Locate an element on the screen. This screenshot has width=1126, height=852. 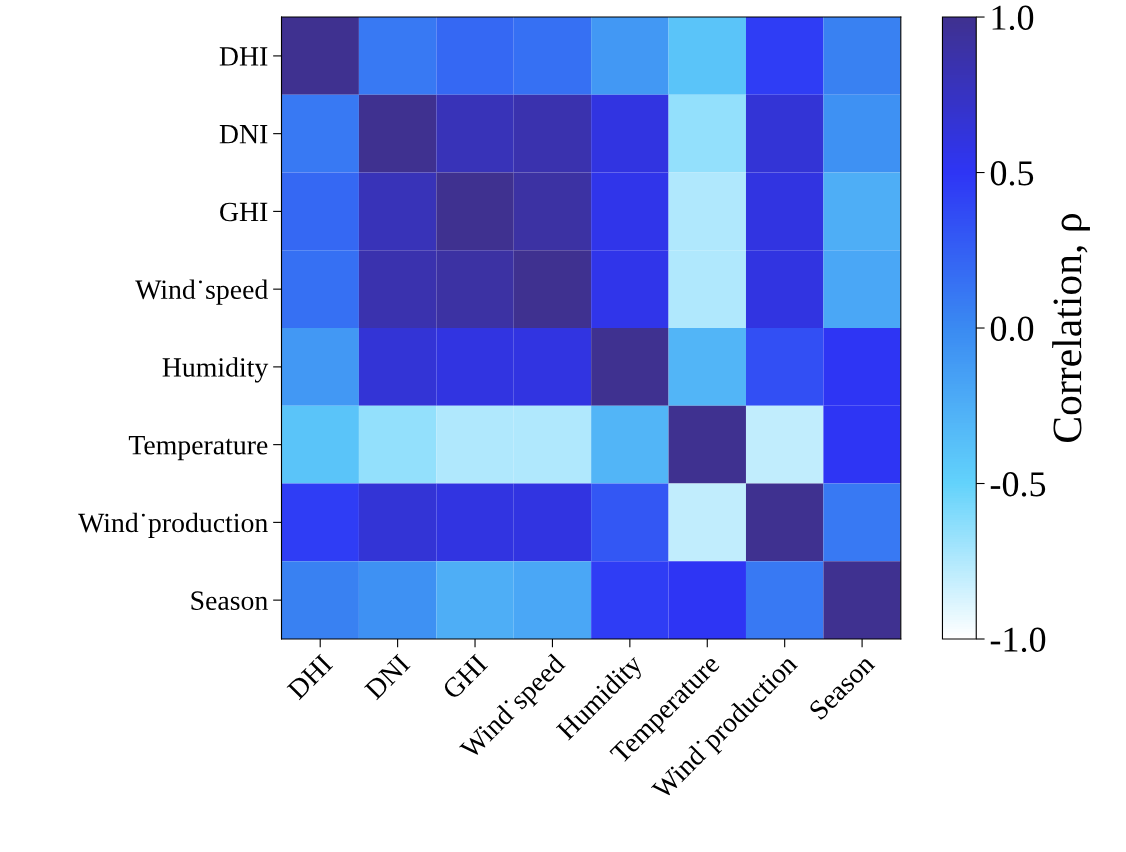
color-bar-label: 0.0 is located at coordinates (1012, 329).